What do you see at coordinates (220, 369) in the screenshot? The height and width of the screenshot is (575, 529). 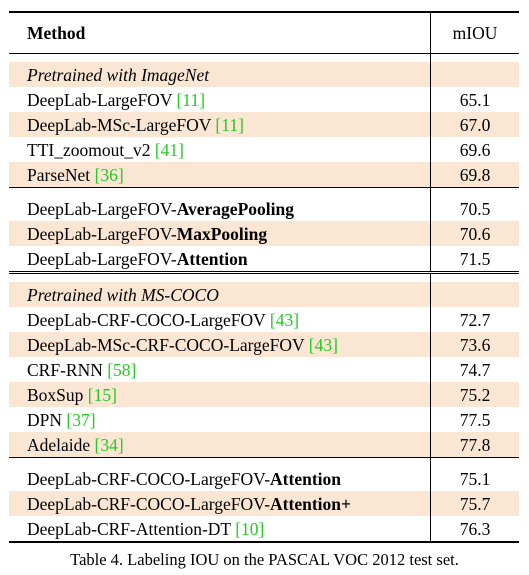 I see `method-cell: CRF-RNN [58]` at bounding box center [220, 369].